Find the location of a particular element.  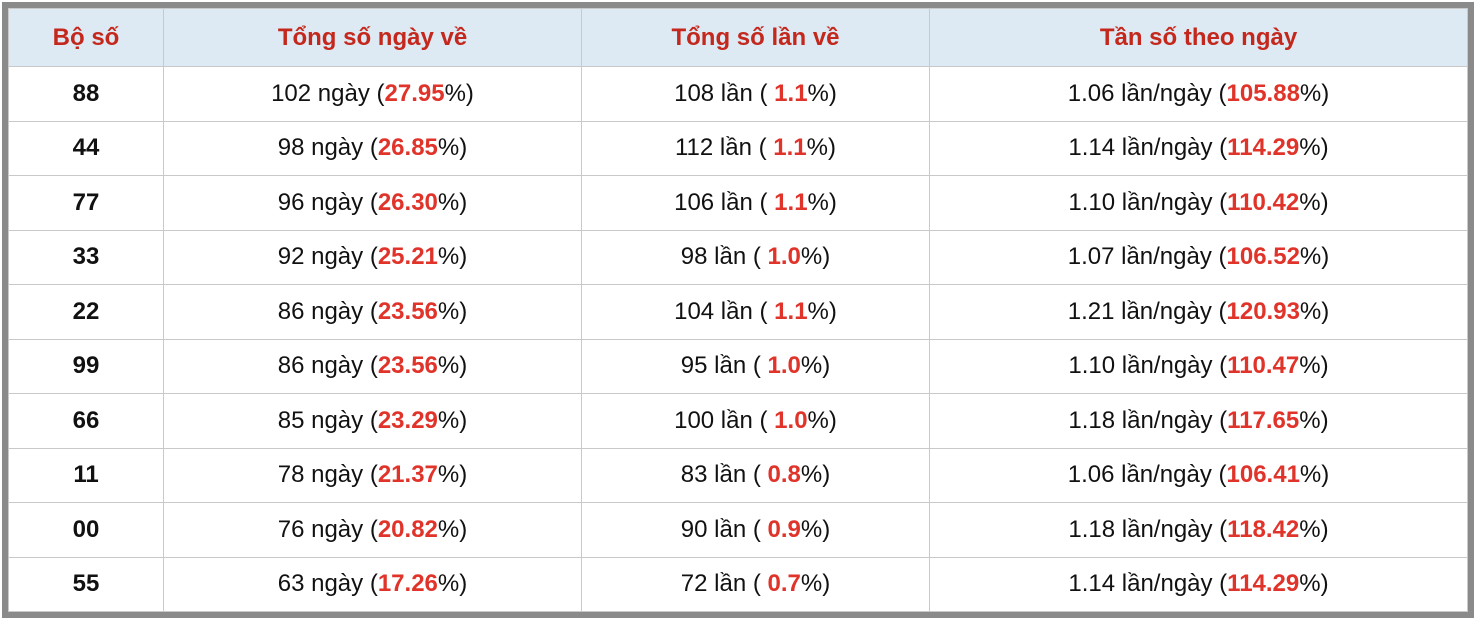

cell-text: 1.18 lần/ngày ( is located at coordinates (1148, 529).